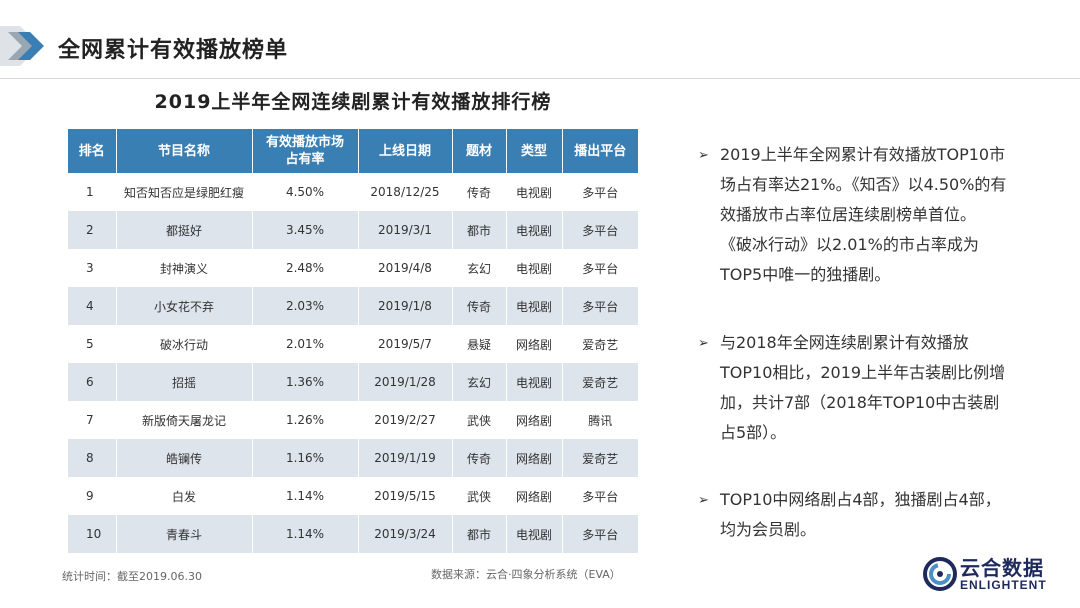  Describe the element at coordinates (92, 151) in the screenshot. I see `column-header: 排名` at that location.